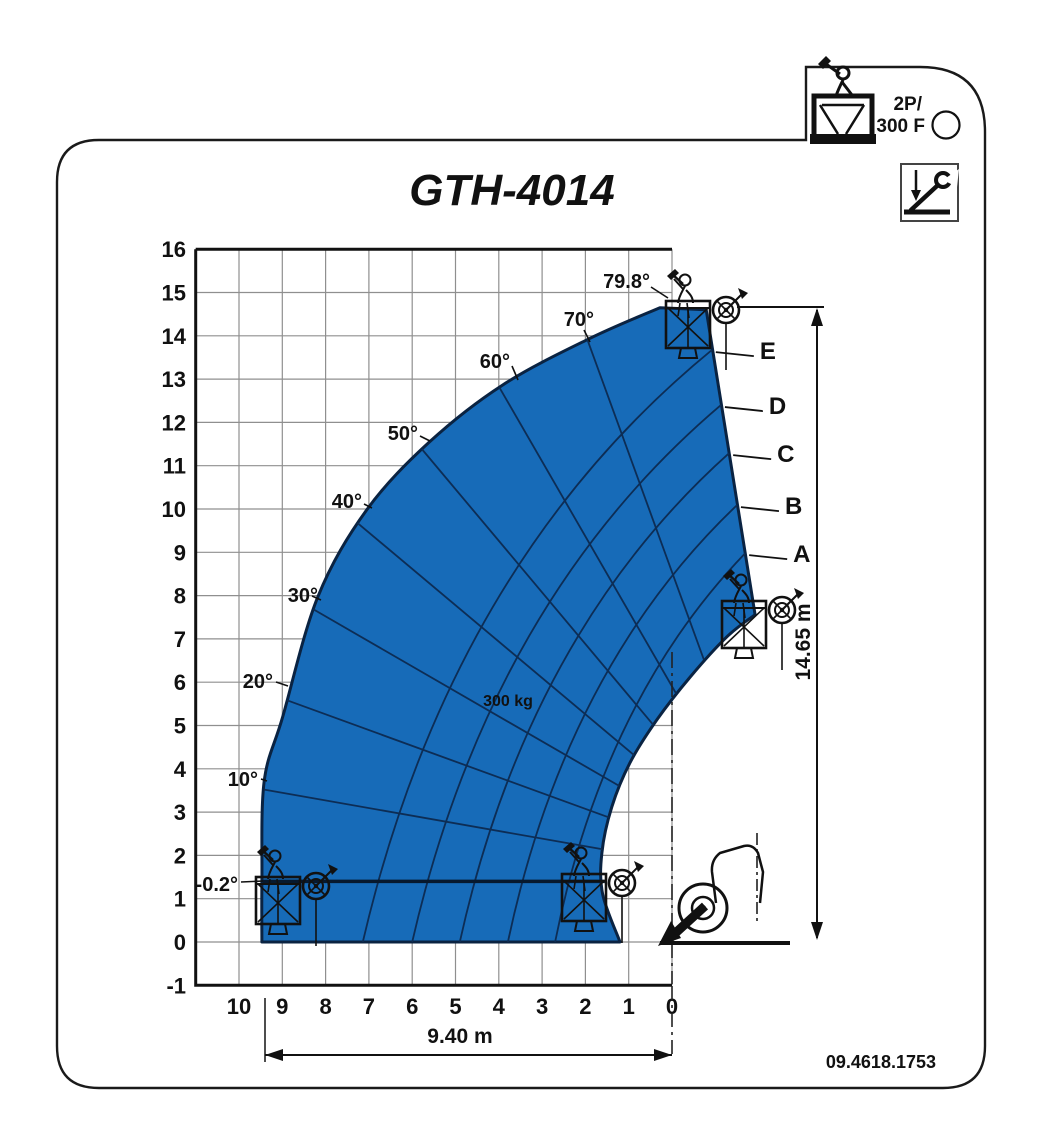  I want to click on x-tick-label: 5, so click(455, 1006).